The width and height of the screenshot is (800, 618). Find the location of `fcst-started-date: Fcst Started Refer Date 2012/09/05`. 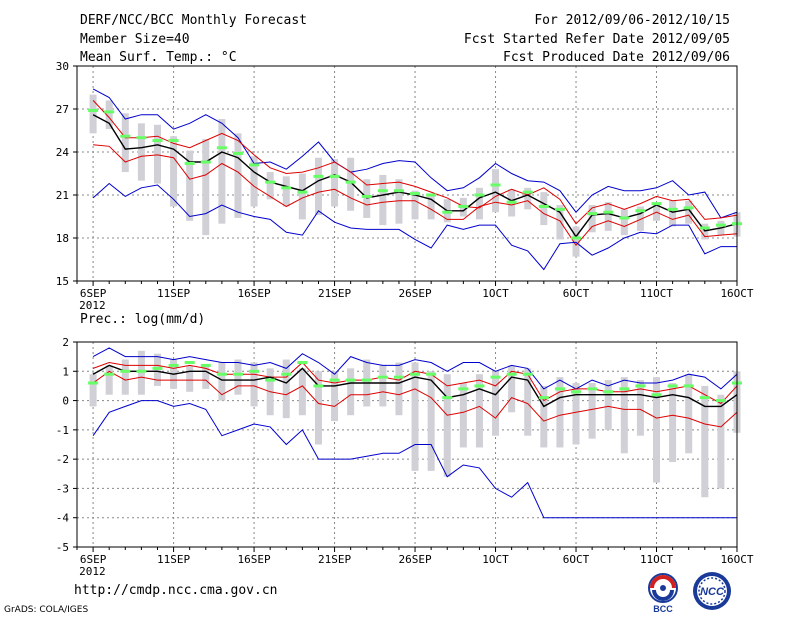

fcst-started-date: Fcst Started Refer Date 2012/09/05 is located at coordinates (596, 39).